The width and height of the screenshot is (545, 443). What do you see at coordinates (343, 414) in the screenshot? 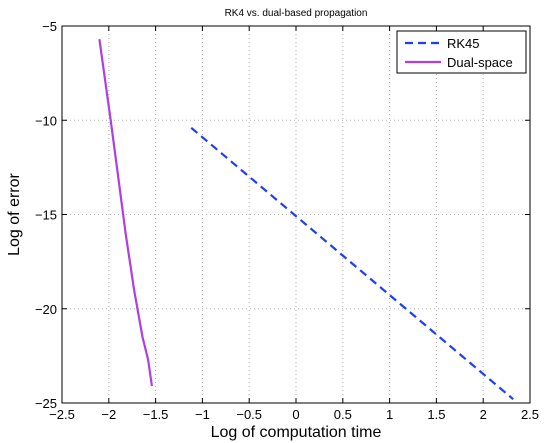
I see `x-tick-label: 0.5` at bounding box center [343, 414].